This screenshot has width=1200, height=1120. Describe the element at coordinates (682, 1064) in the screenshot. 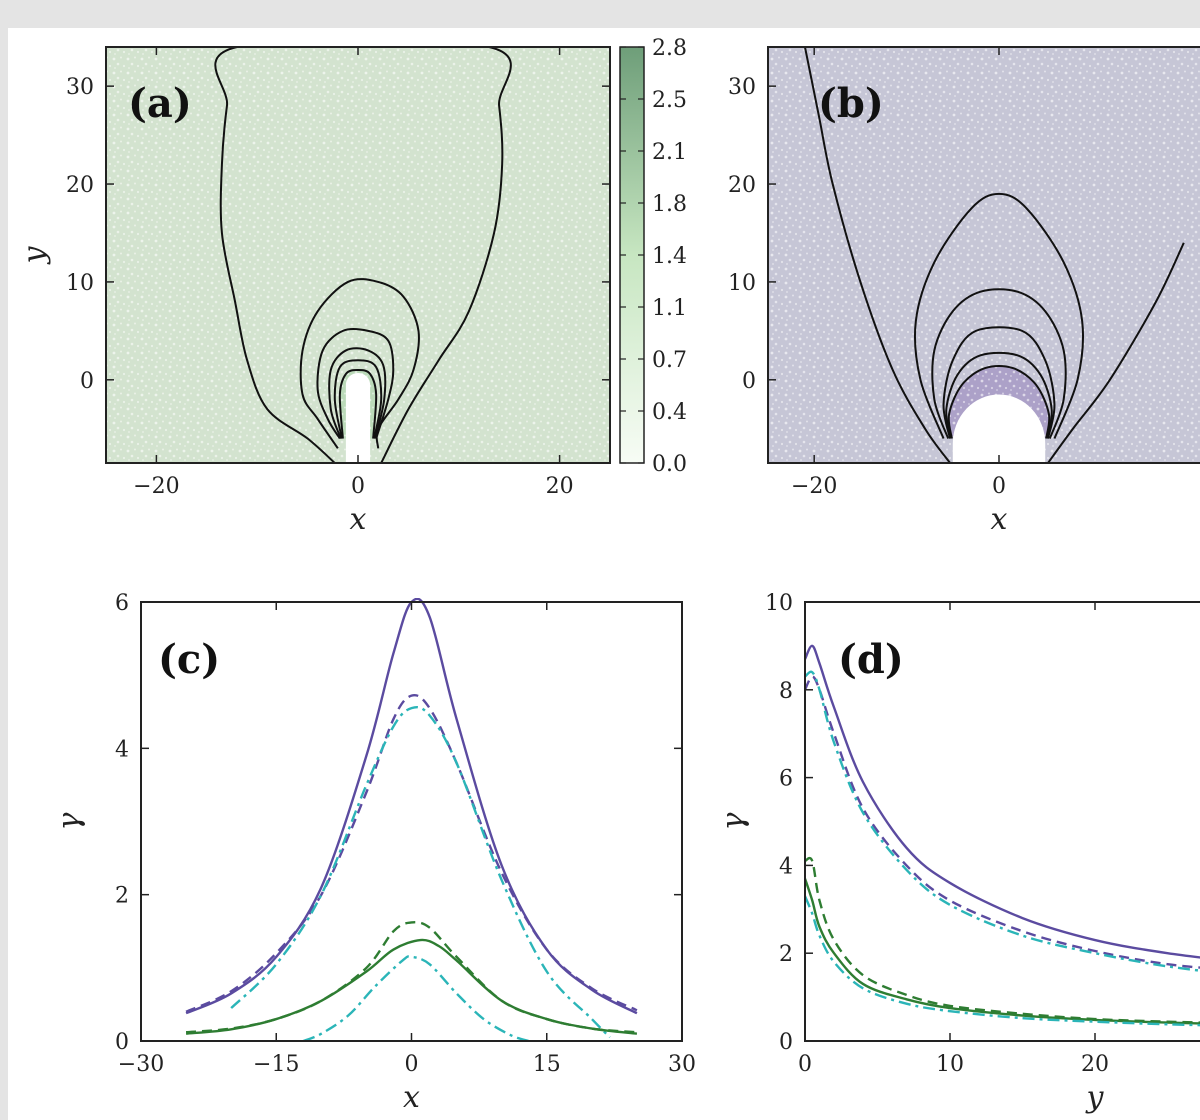

I see `x-tick-label: 30` at that location.